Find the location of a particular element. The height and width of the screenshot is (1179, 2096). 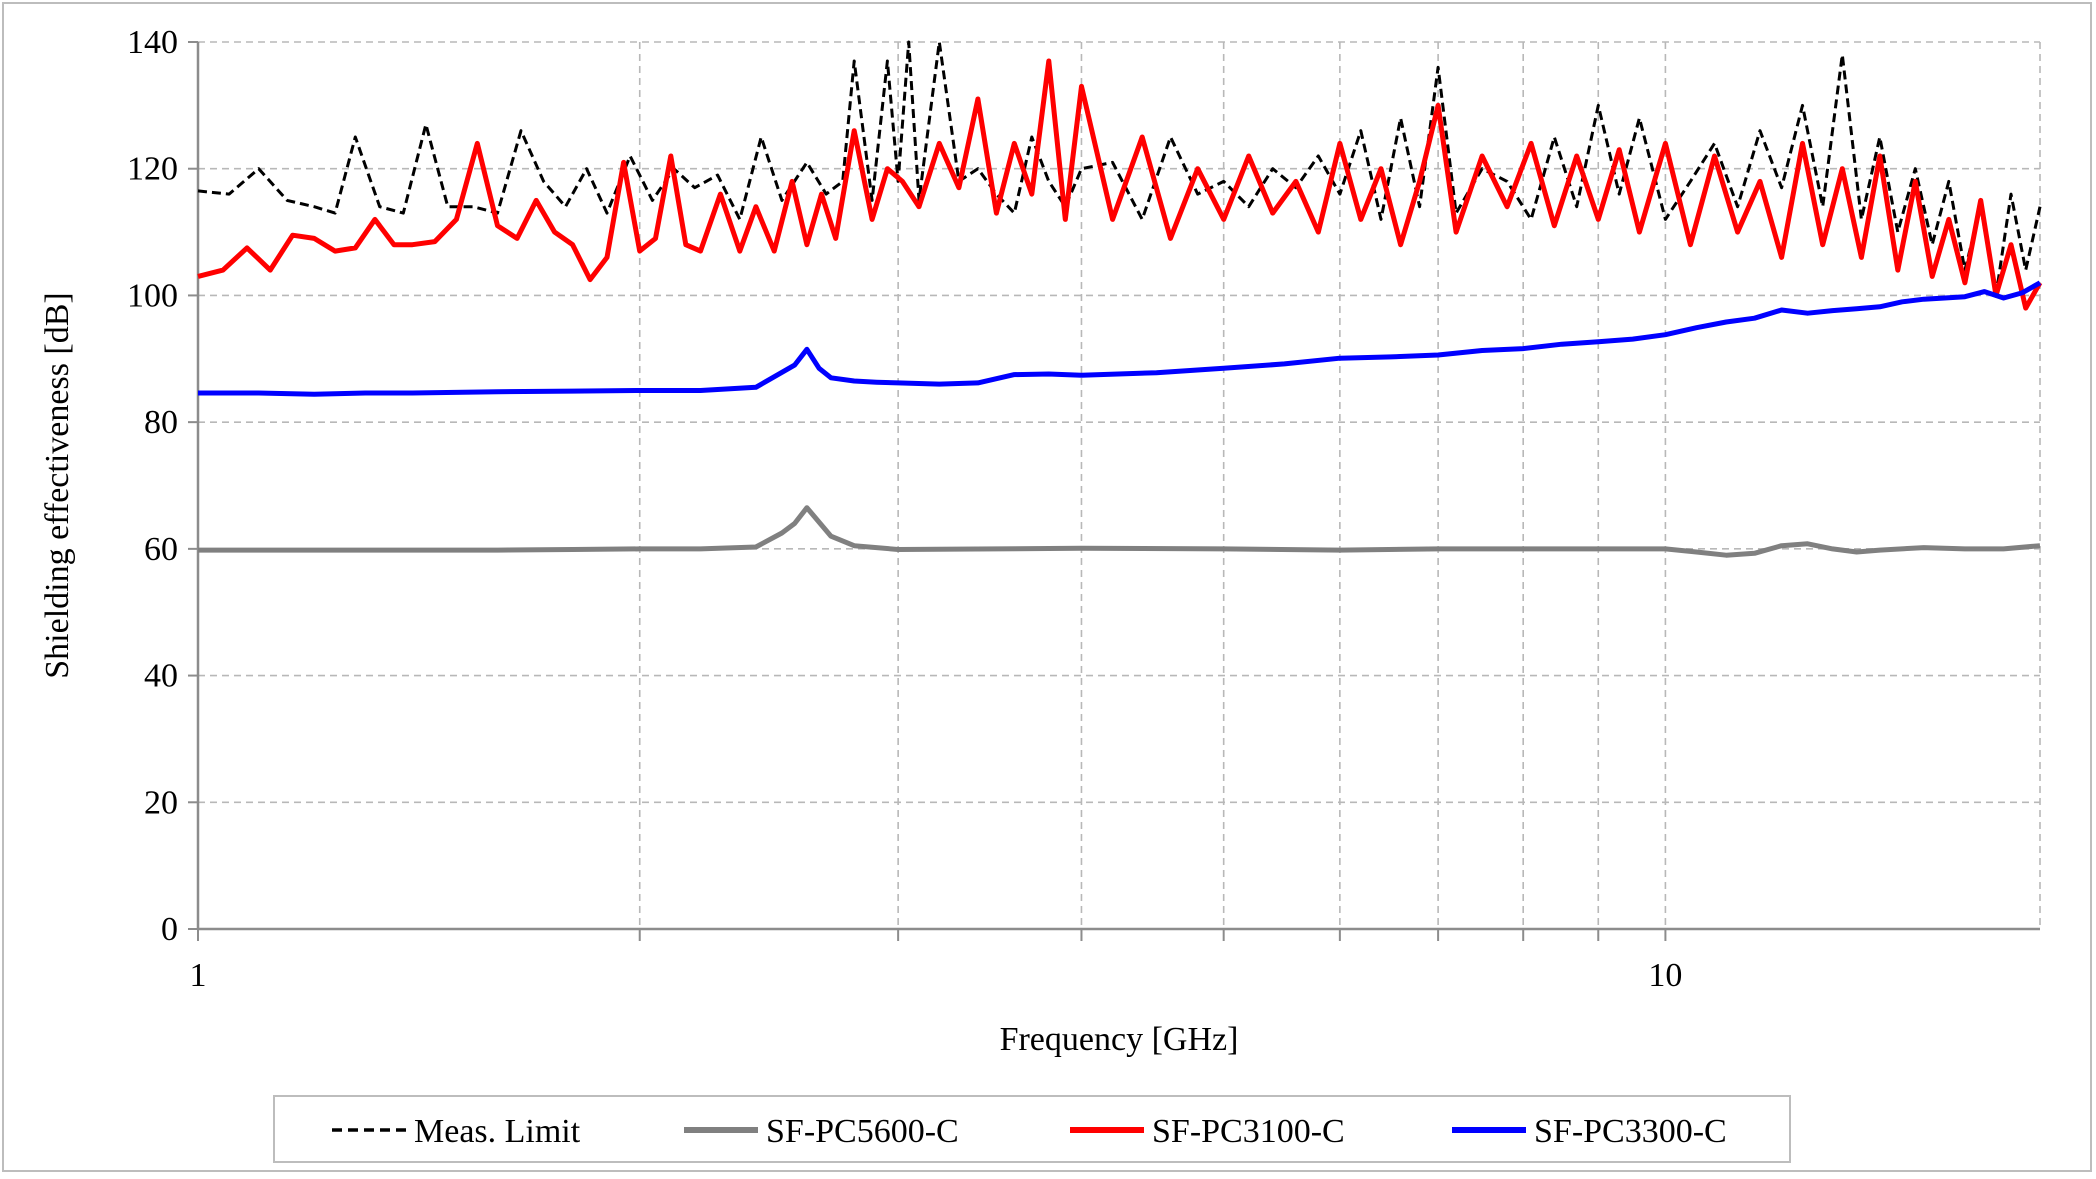

y-tick-label: 140 is located at coordinates (152, 42).